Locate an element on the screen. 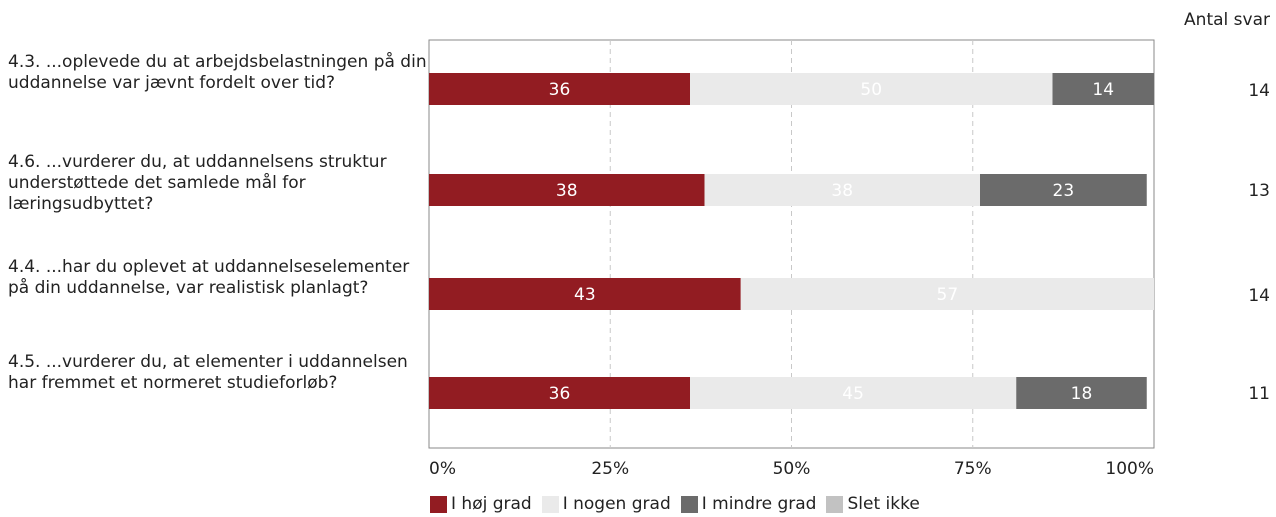 The image size is (1276, 517). legend-item-hoej-grad: I høj grad is located at coordinates (481, 504).